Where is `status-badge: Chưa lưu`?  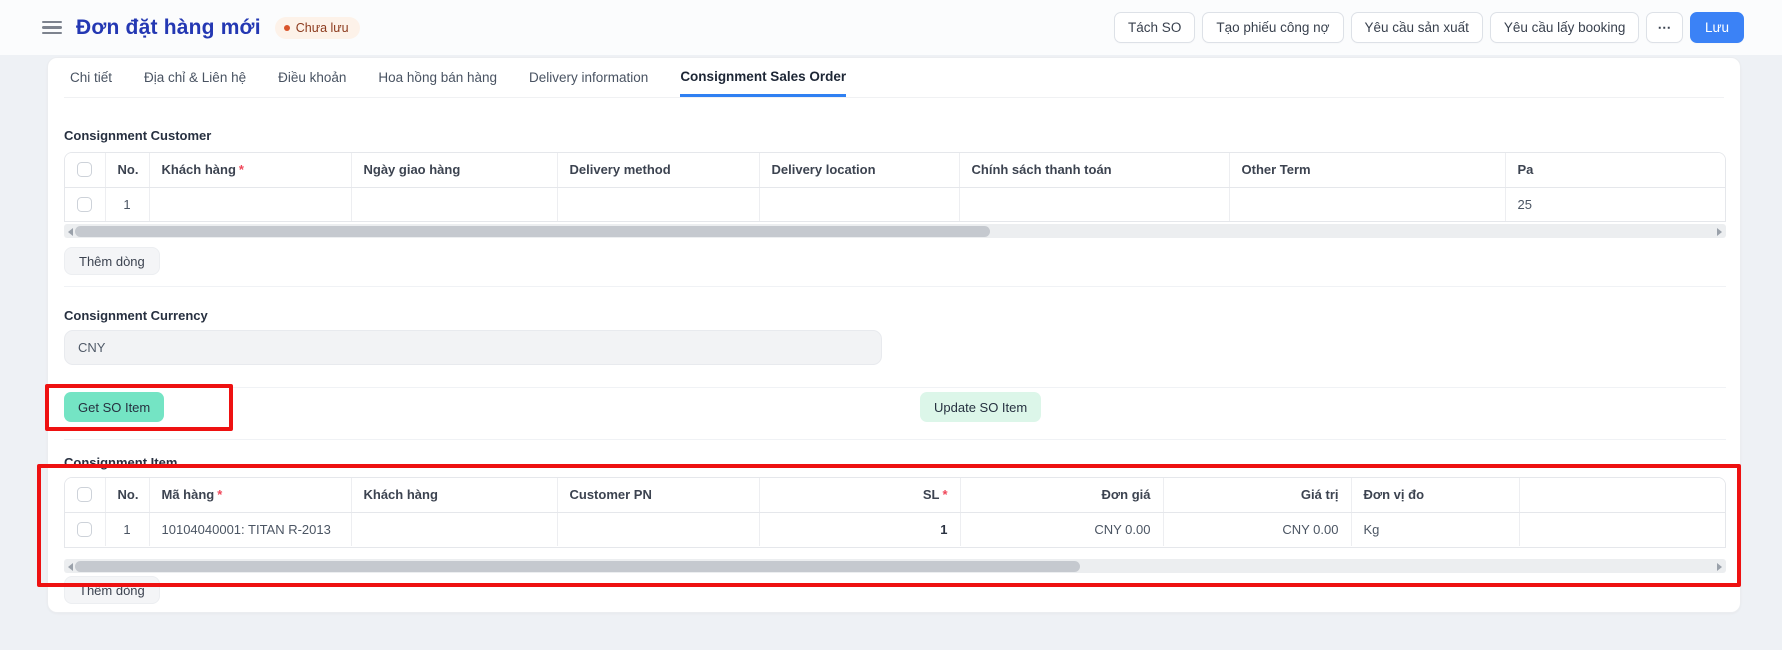 status-badge: Chưa lưu is located at coordinates (317, 27).